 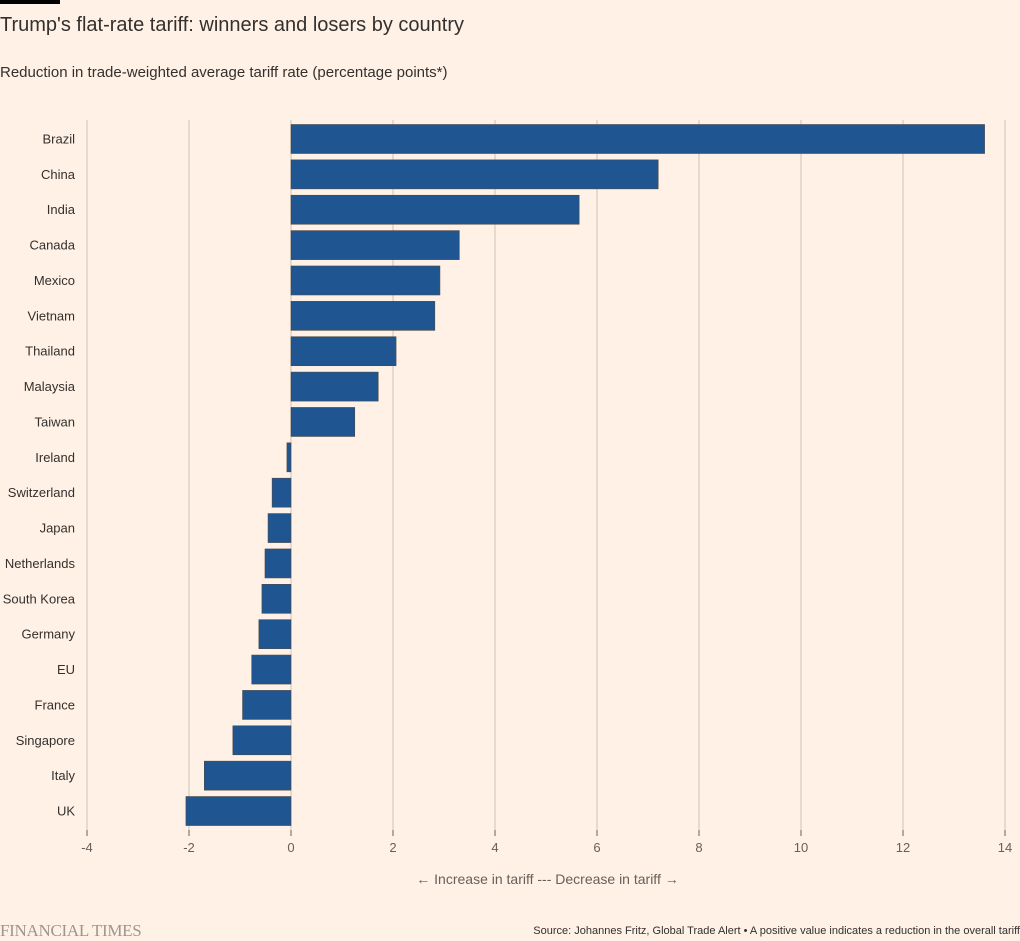 I want to click on bar-taiwan, so click(x=323, y=422).